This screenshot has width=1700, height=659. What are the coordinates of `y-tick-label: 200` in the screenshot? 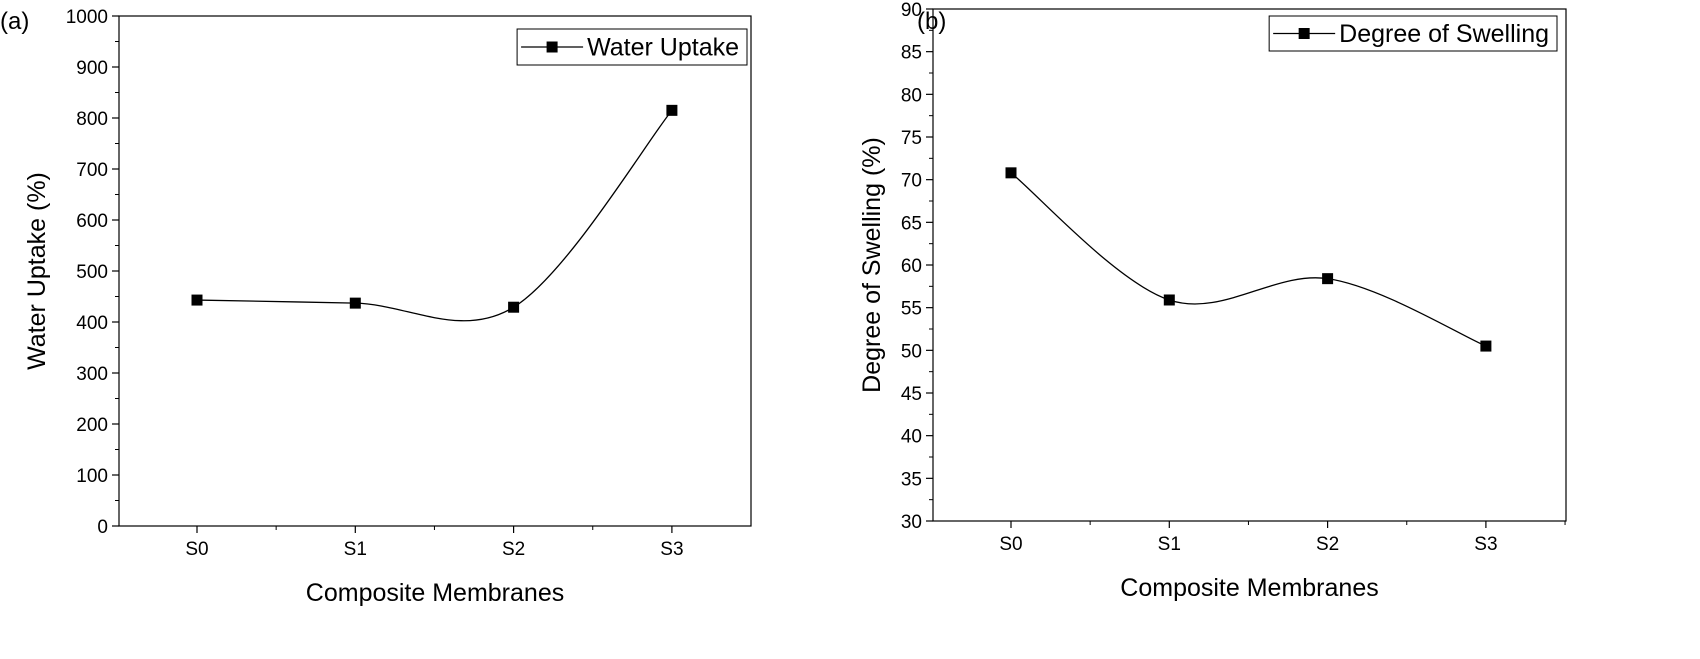 It's located at (92, 425).